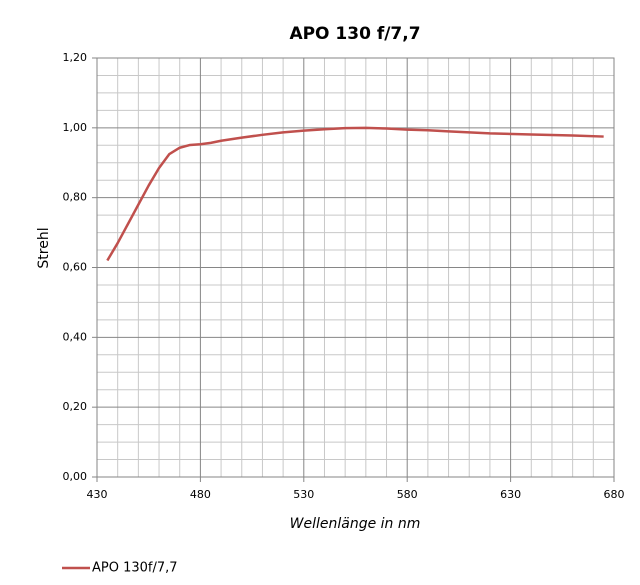 This screenshot has height=585, width=640. Describe the element at coordinates (75, 476) in the screenshot. I see `y-tick-label: 0,00` at that location.